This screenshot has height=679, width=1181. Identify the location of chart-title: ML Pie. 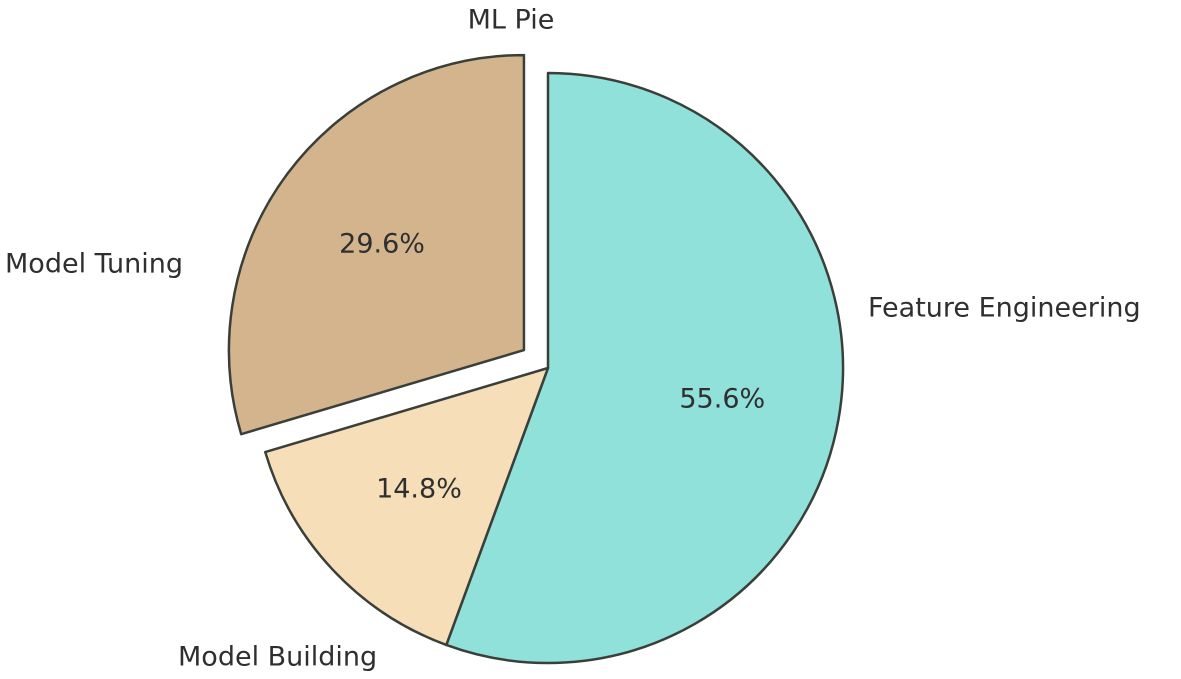
(511, 20).